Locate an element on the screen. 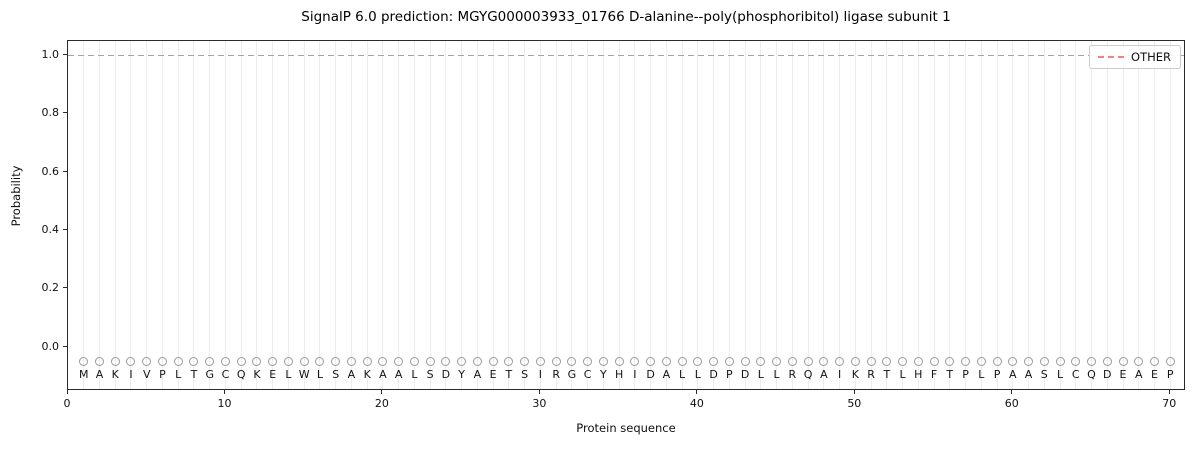 This screenshot has width=1200, height=450. y-tick-label: 0.6 is located at coordinates (50, 171).